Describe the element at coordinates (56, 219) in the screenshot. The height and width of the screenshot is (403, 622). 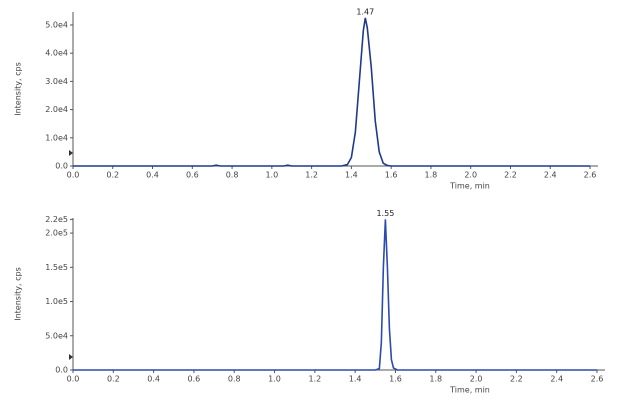
I see `y-tick-label: 2.2e5` at that location.